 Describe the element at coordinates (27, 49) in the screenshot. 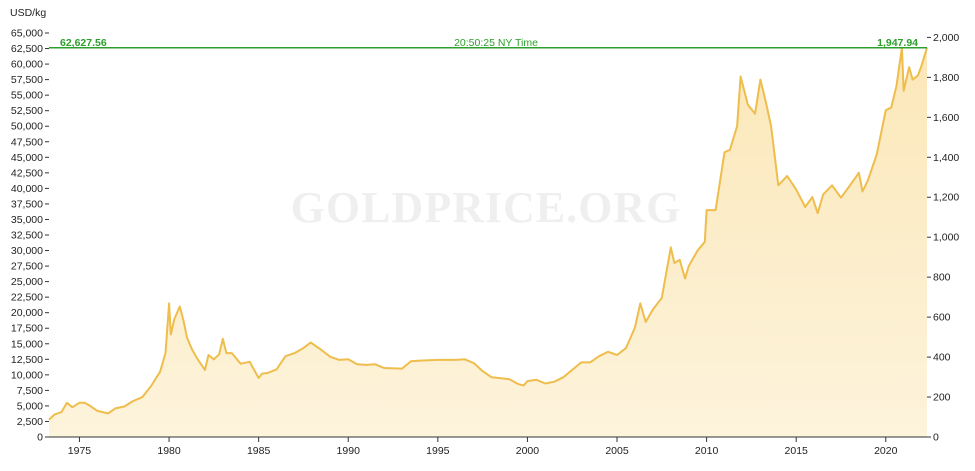

I see `y-left-tick-label: 62,500` at that location.